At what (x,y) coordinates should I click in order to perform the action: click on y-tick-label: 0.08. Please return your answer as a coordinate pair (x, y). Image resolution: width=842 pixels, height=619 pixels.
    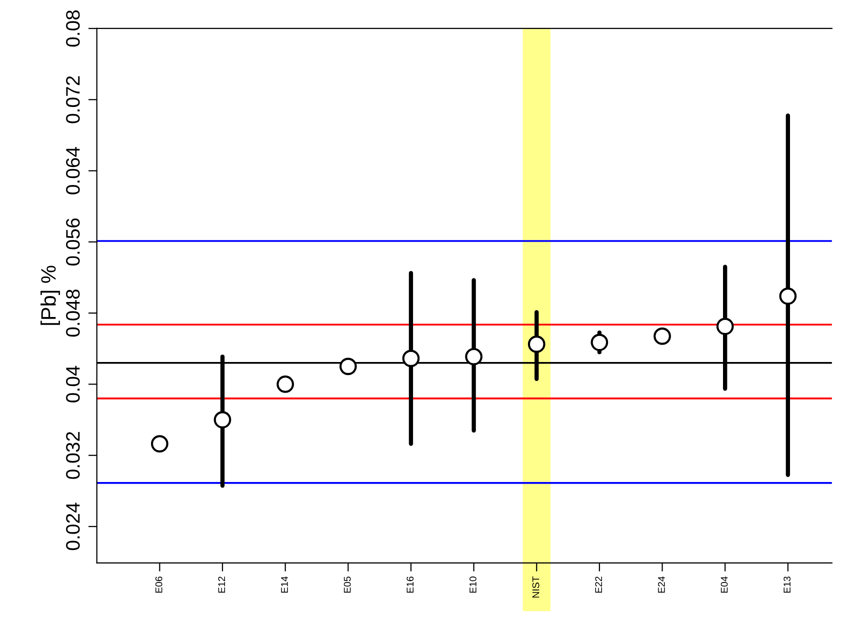
    Looking at the image, I should click on (73, 28).